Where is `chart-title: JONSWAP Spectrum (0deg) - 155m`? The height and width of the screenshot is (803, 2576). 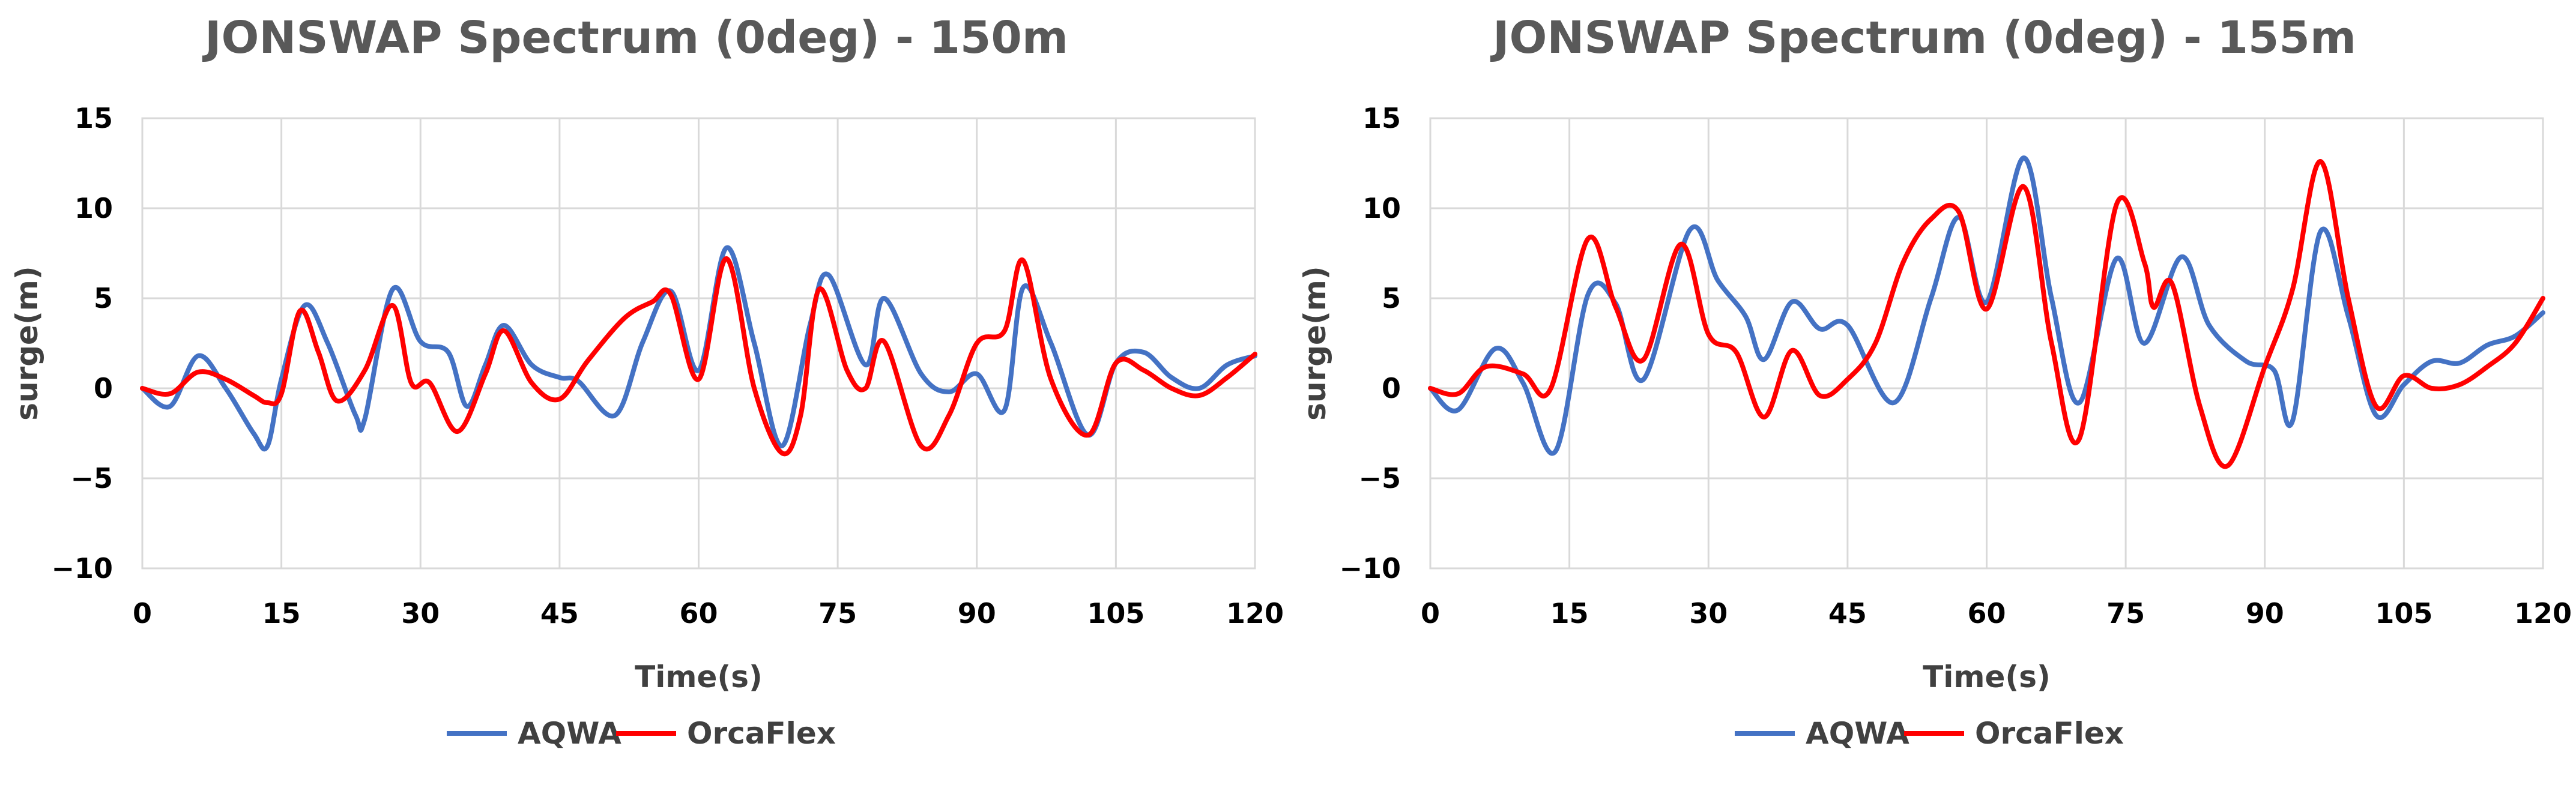 chart-title: JONSWAP Spectrum (0deg) - 155m is located at coordinates (1923, 38).